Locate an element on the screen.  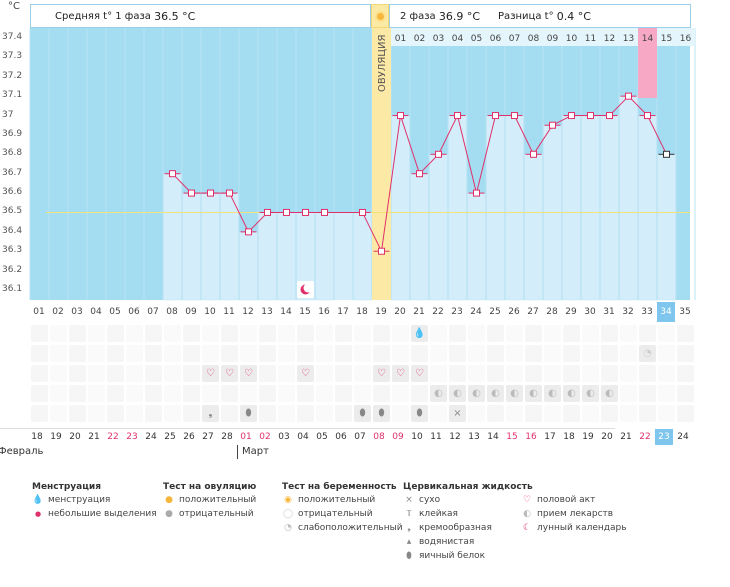
cycle-day: 30 is located at coordinates (590, 312).